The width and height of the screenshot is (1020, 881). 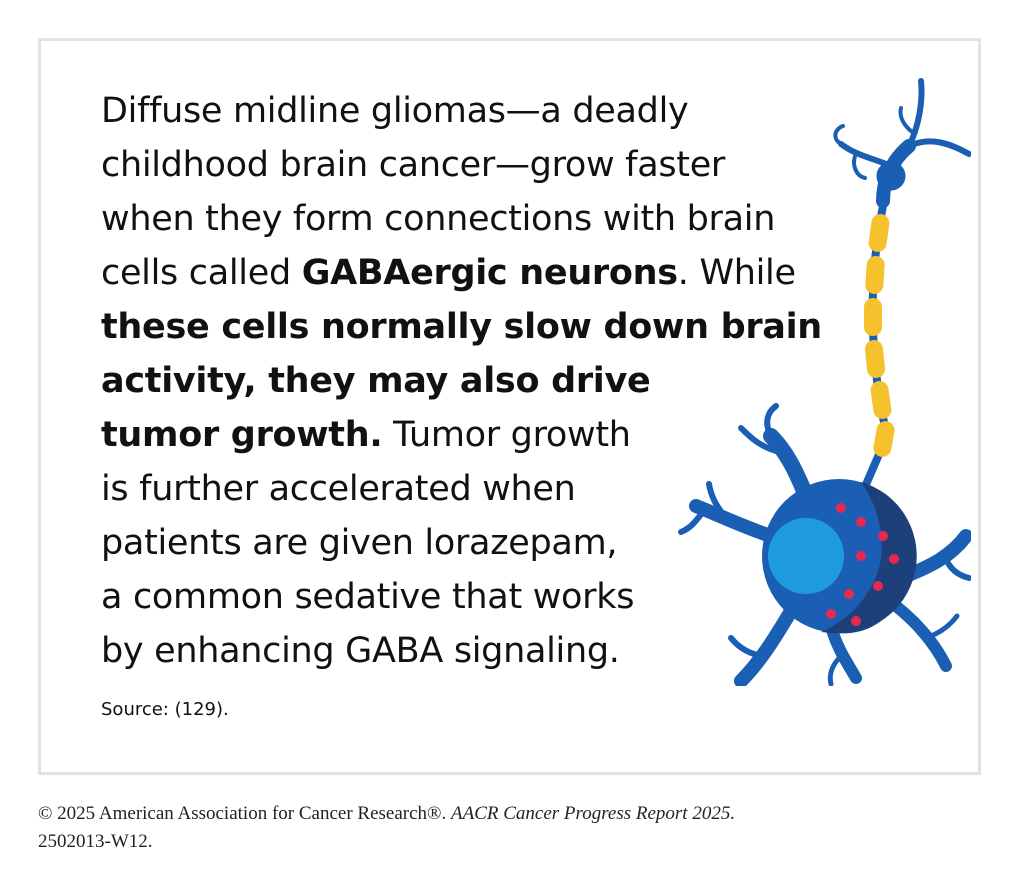 What do you see at coordinates (736, 273) in the screenshot?
I see `body-text-segment: . While` at bounding box center [736, 273].